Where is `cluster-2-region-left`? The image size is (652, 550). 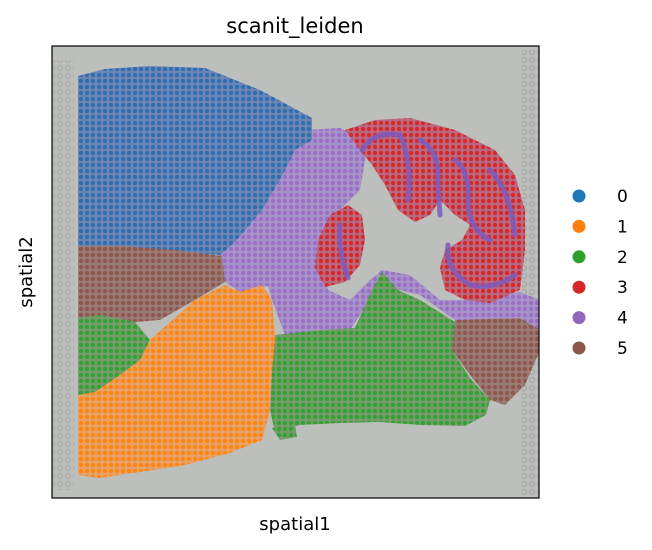 cluster-2-region-left is located at coordinates (114, 355).